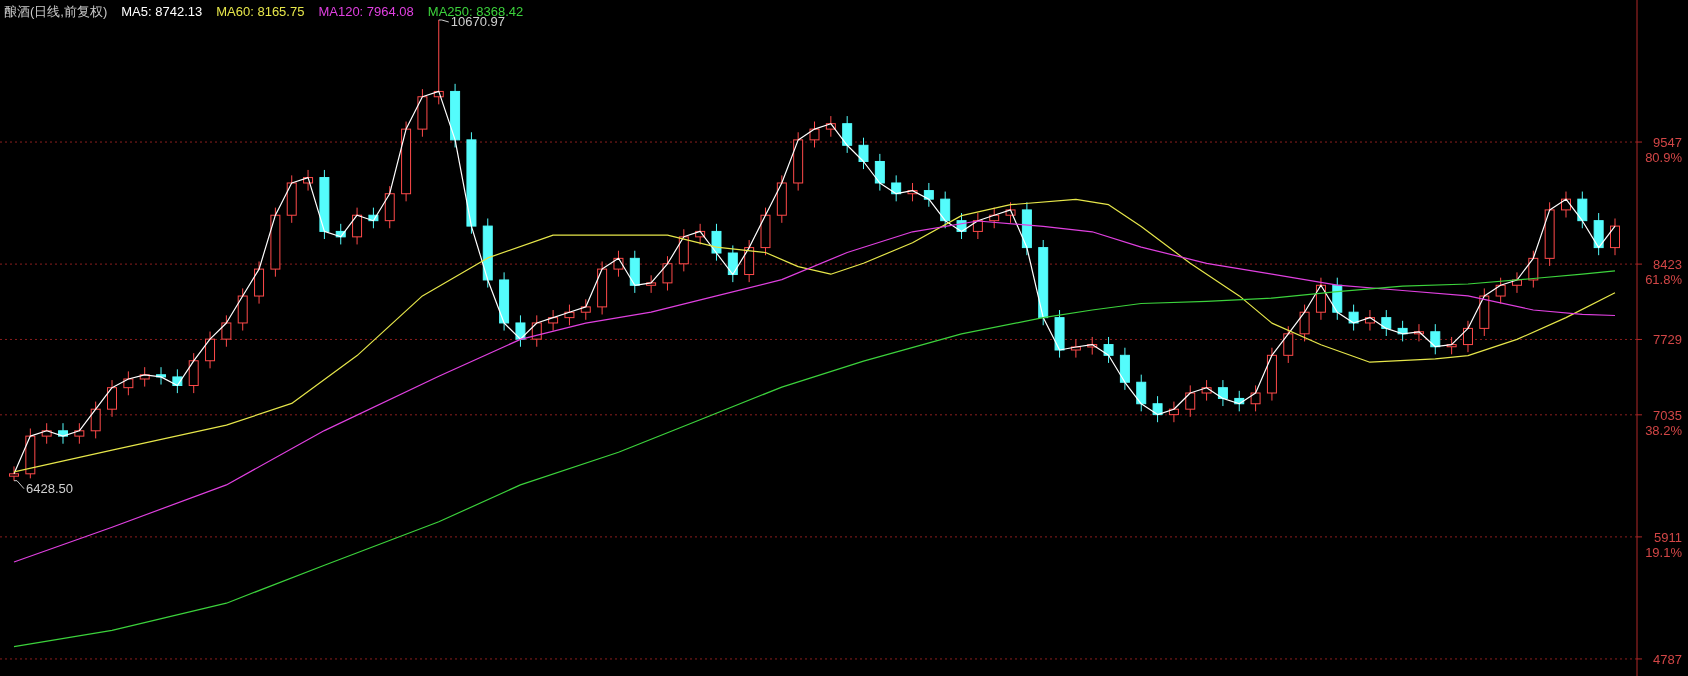 The height and width of the screenshot is (676, 1688). What do you see at coordinates (56, 11) in the screenshot?
I see `chart-title: 酿酒(日线,前复权)` at bounding box center [56, 11].